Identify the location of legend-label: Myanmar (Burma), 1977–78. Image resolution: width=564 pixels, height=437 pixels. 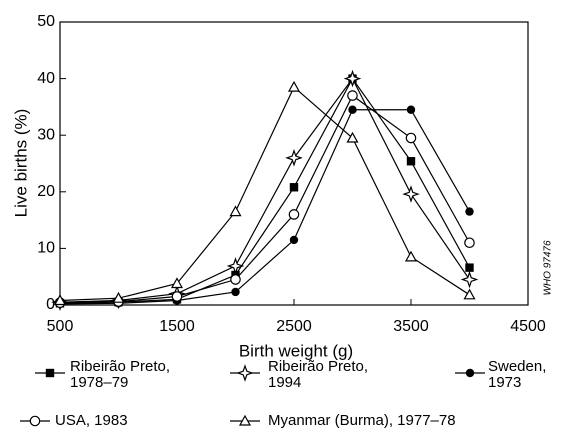
(362, 420).